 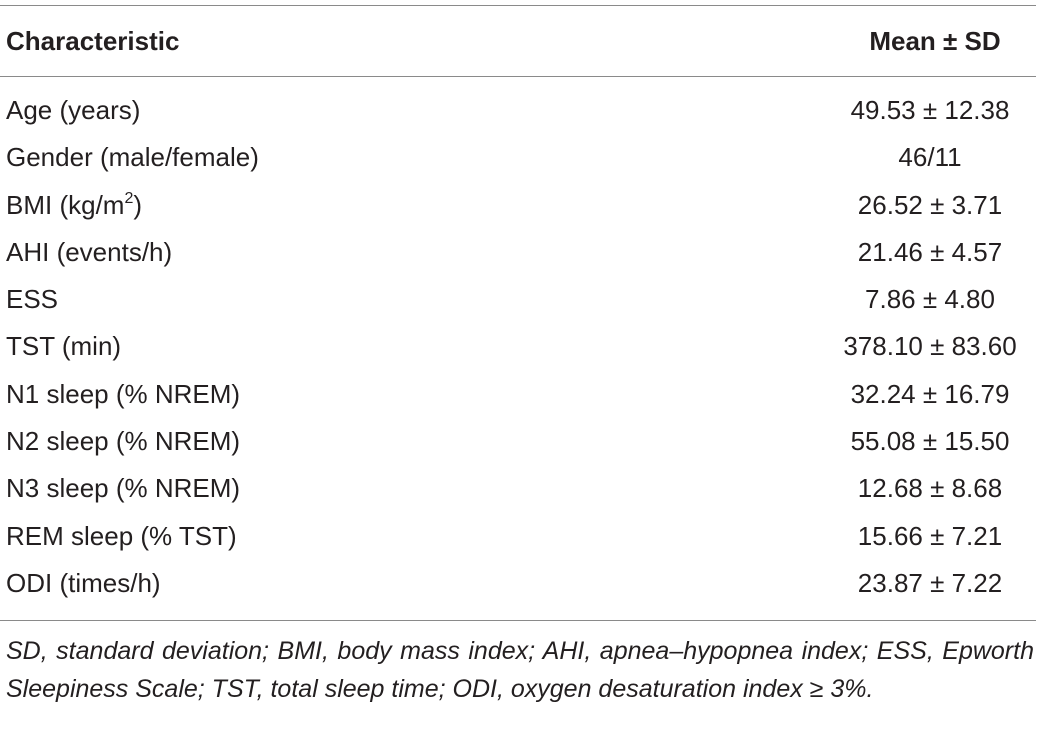 I want to click on row-label: Age (years), so click(x=73, y=110).